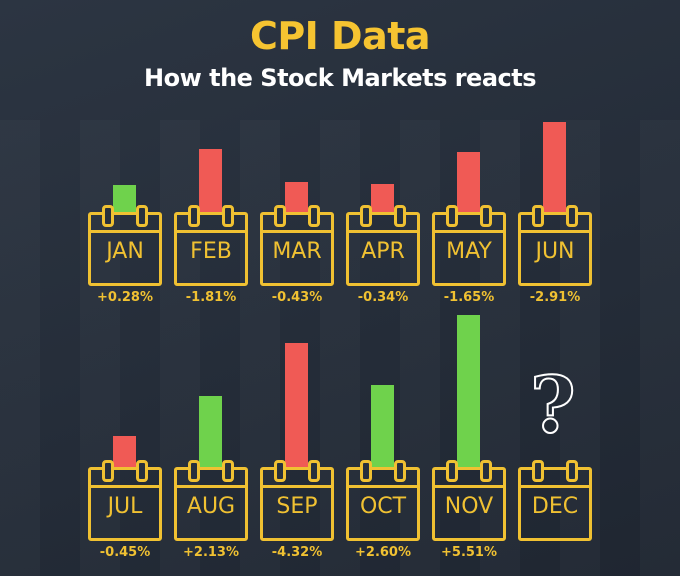 The height and width of the screenshot is (576, 680). I want to click on month-label: APR, so click(383, 251).